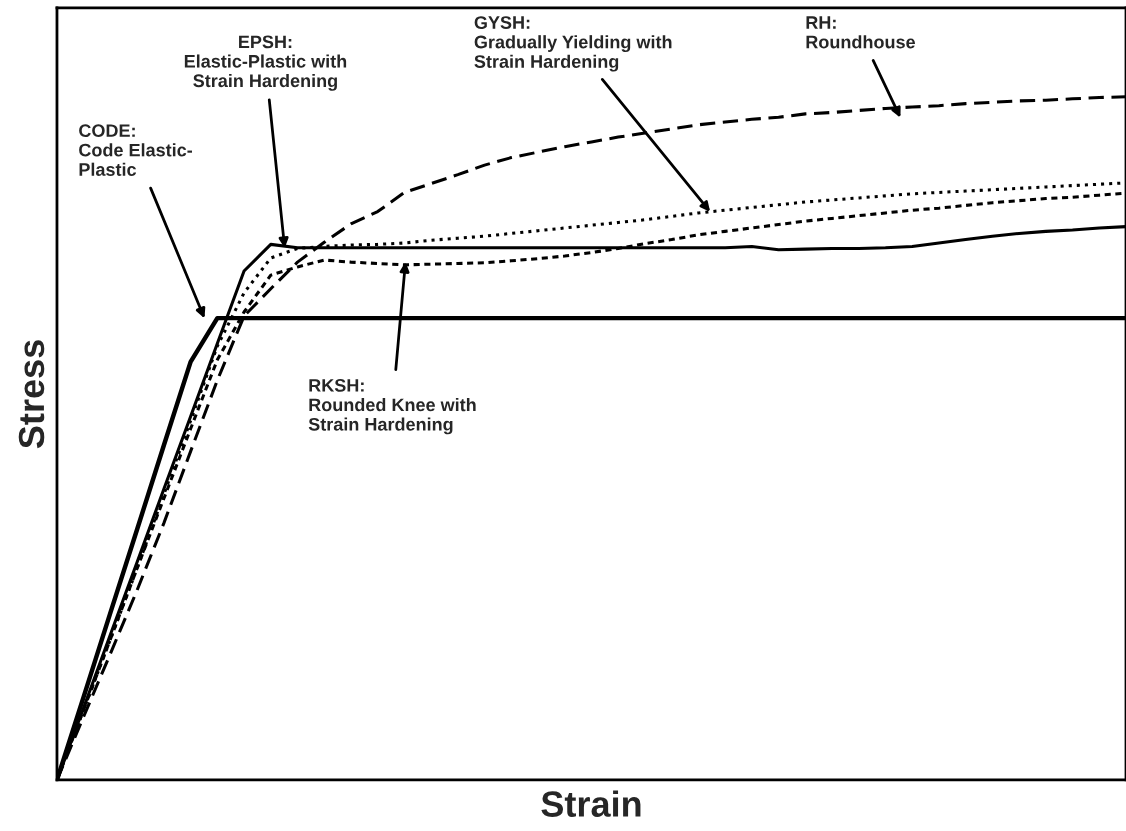 The height and width of the screenshot is (831, 1126). I want to click on annotation: CODE: Code Elastic- Plastic, so click(136, 150).